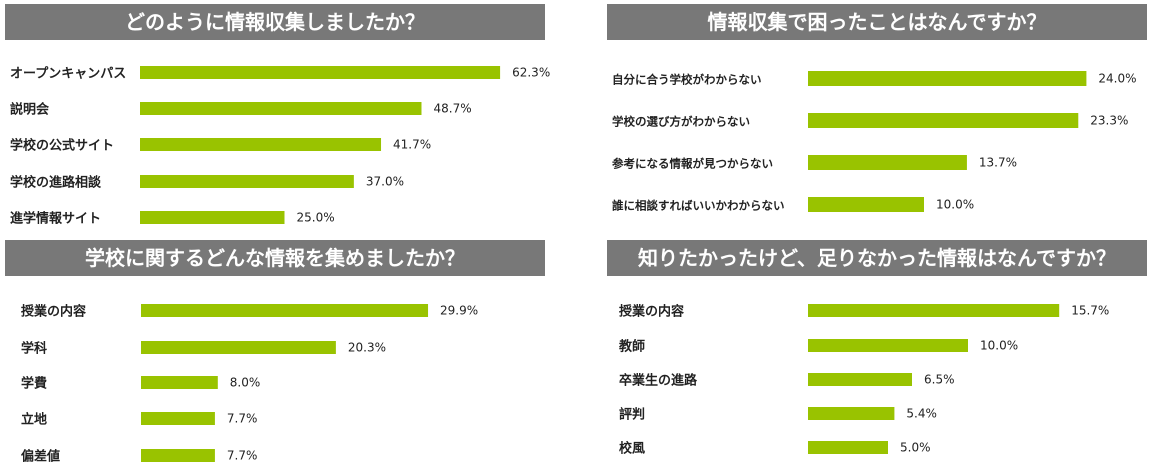 This screenshot has width=1150, height=472. What do you see at coordinates (55, 219) in the screenshot?
I see `category-label: 進学情報サイト` at bounding box center [55, 219].